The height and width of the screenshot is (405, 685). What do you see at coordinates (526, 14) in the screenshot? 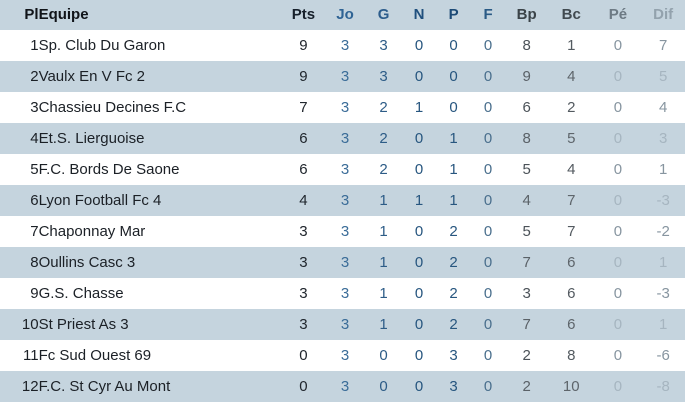
I see `column-header-bp: Bp` at bounding box center [526, 14].